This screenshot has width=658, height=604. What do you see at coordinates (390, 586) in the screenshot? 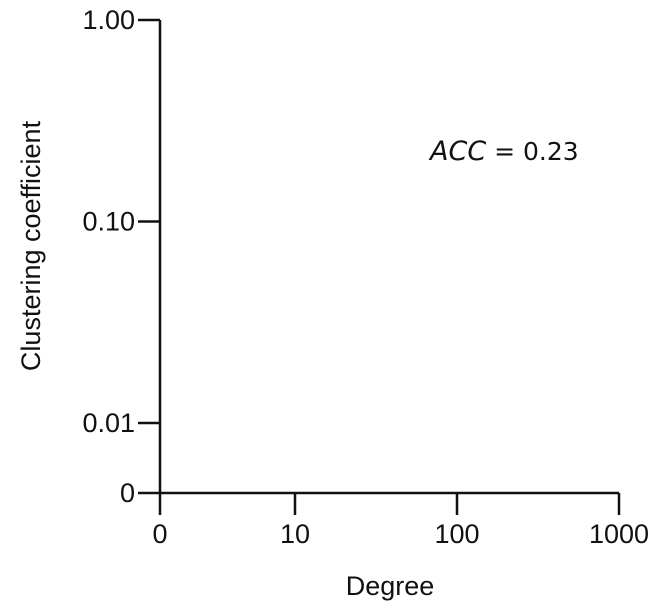
I see `x-axis-title: Degree` at bounding box center [390, 586].